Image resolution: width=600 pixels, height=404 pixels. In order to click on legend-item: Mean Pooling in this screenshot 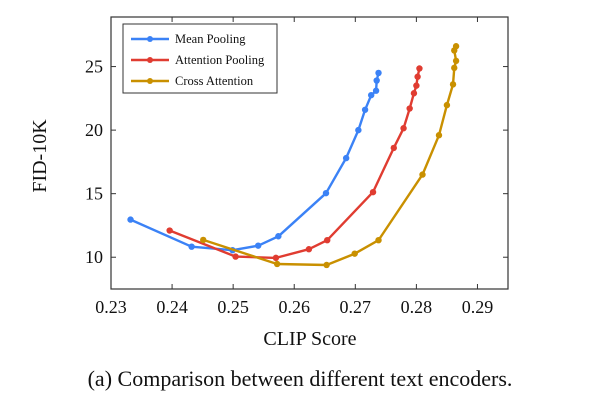, I will do `click(188, 39)`.